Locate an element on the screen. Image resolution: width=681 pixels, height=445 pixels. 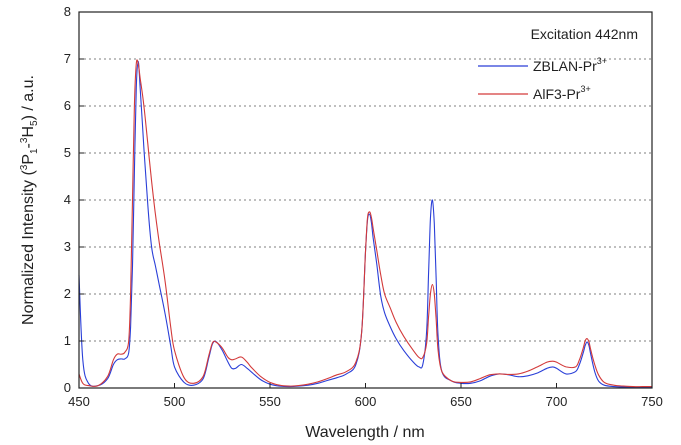
x-tick-label-700: 700 is located at coordinates (557, 401).